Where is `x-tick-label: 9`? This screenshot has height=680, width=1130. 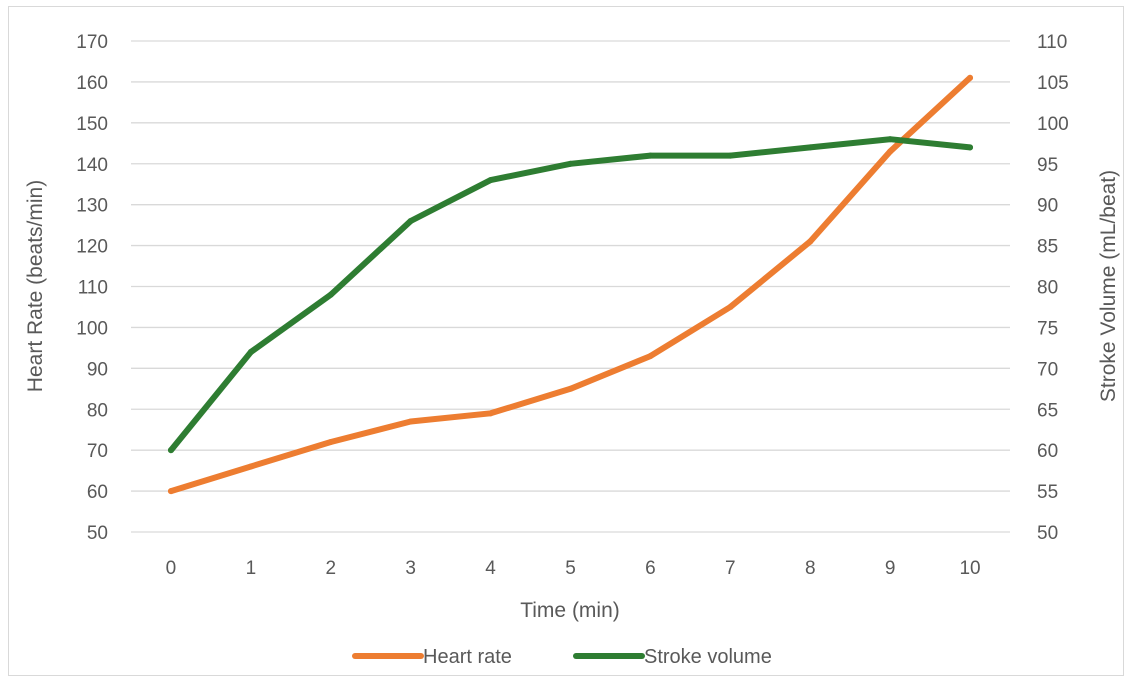
x-tick-label: 9 is located at coordinates (890, 568).